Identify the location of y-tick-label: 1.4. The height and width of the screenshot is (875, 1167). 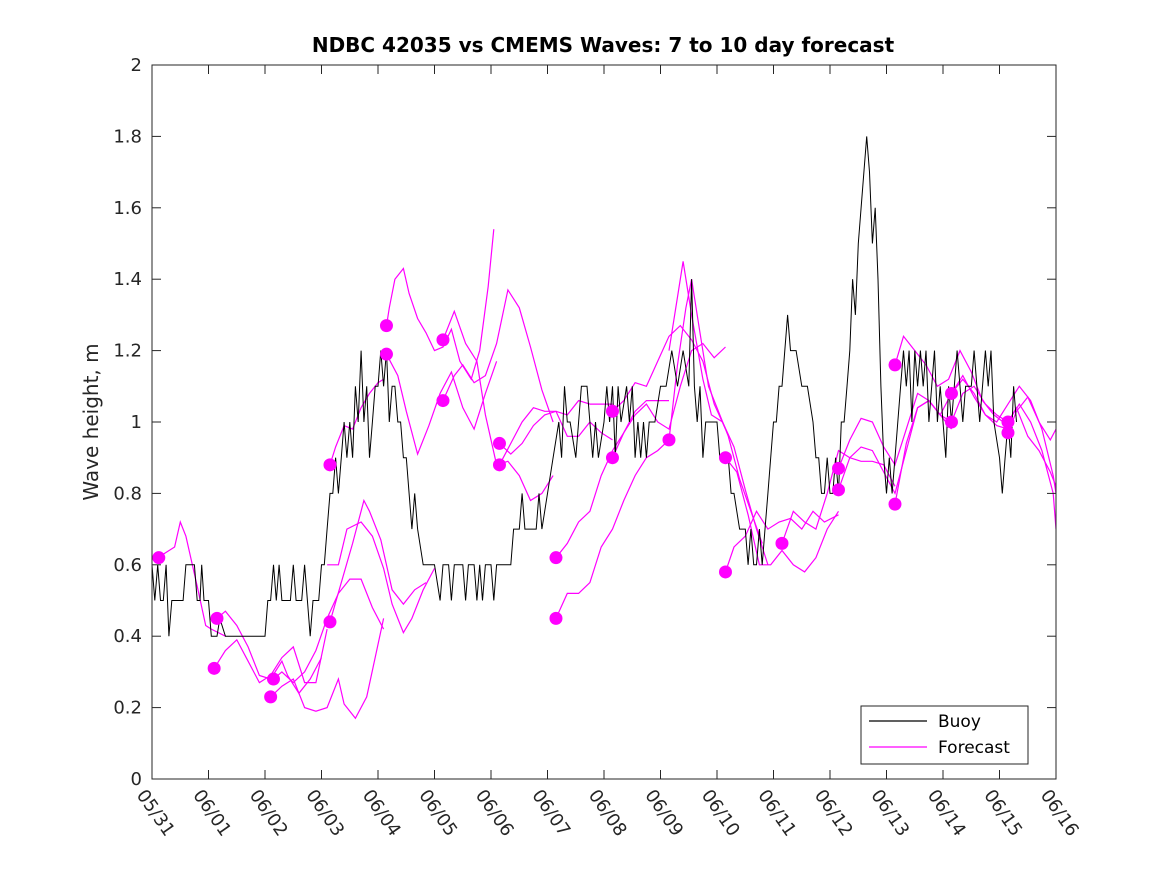
(127, 279).